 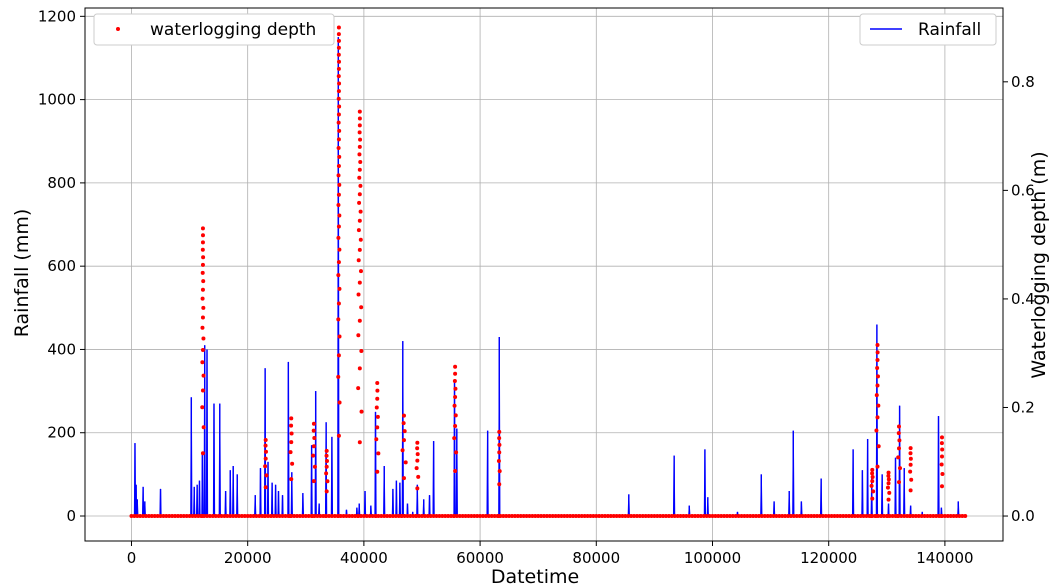 What do you see at coordinates (480, 558) in the screenshot?
I see `x-tick-label: 60000` at bounding box center [480, 558].